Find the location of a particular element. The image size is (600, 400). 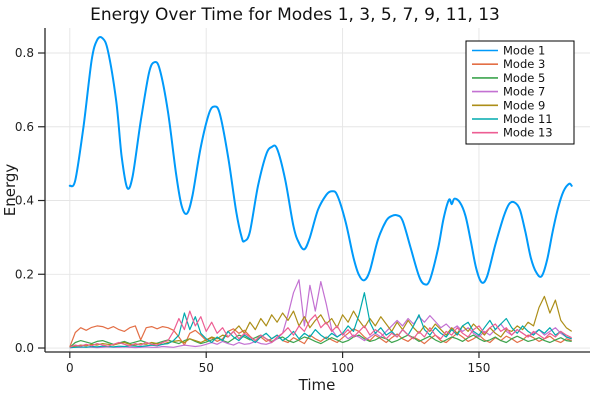

legend-label: Mode 1 is located at coordinates (524, 51).